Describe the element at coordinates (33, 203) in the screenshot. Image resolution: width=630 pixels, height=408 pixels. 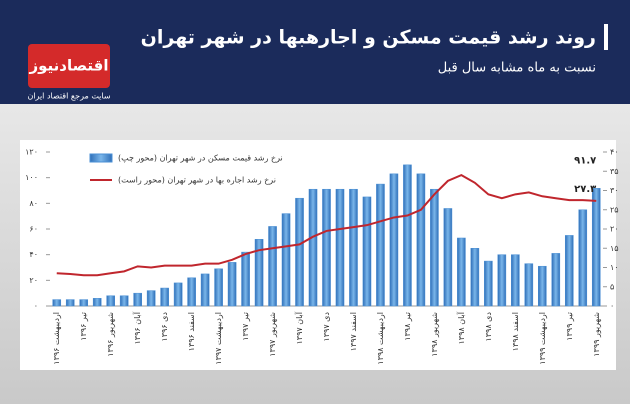
I see `y-tick-label: ۸۰` at that location.